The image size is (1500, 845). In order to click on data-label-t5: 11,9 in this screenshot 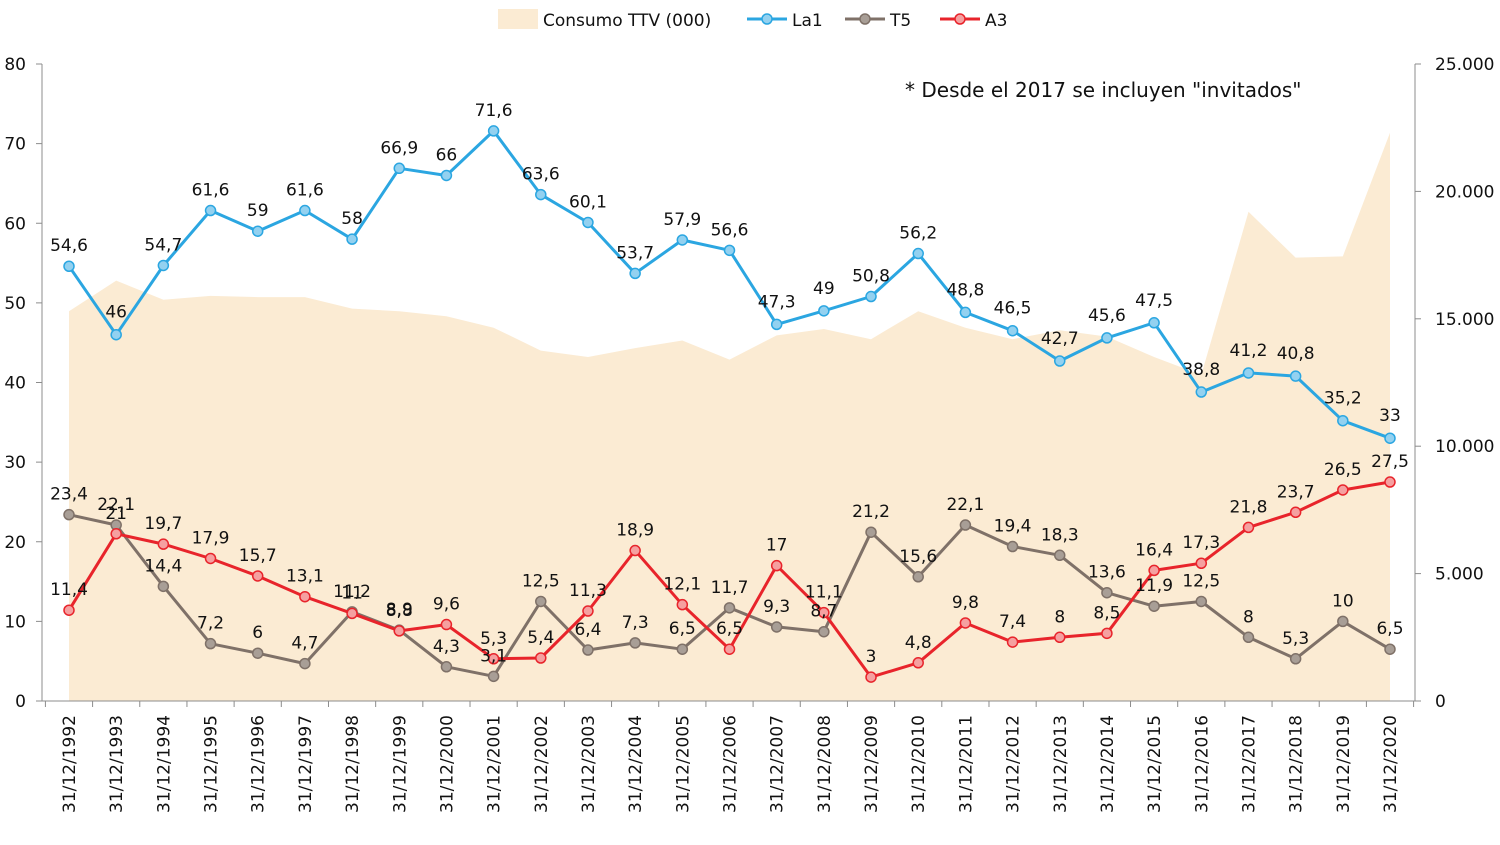, I will do `click(1154, 586)`.